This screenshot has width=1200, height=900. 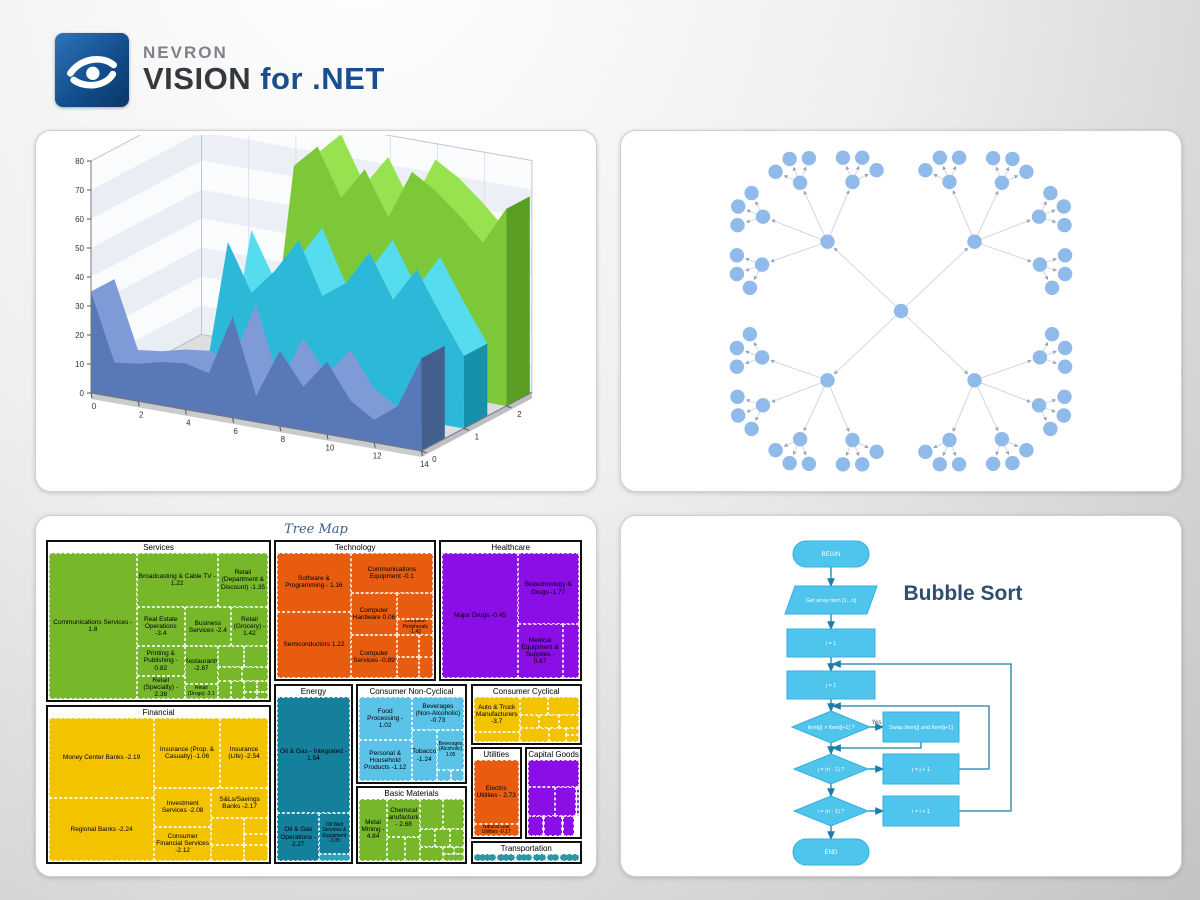 What do you see at coordinates (540, 651) in the screenshot?
I see `treemap-tile: Medical Equipment & Supplies - 0.67` at bounding box center [540, 651].